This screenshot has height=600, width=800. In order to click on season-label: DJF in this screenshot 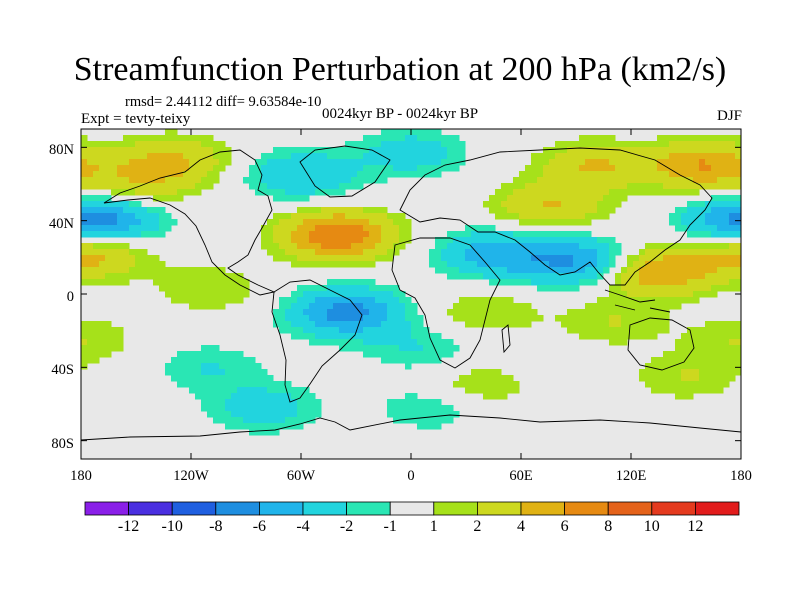, I will do `click(729, 116)`.